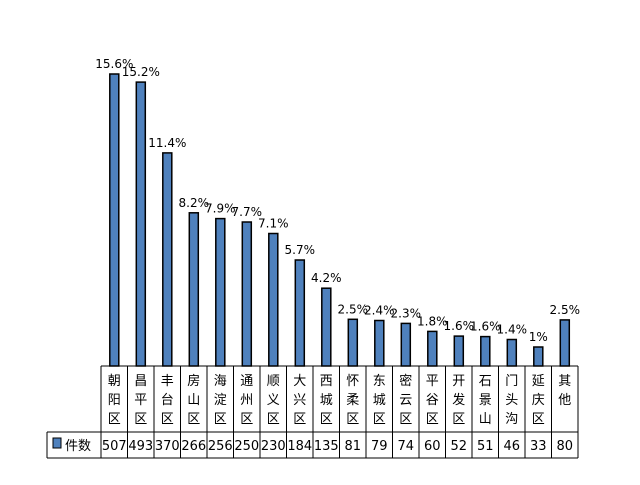  I want to click on count-cell-9: 81, so click(353, 446).